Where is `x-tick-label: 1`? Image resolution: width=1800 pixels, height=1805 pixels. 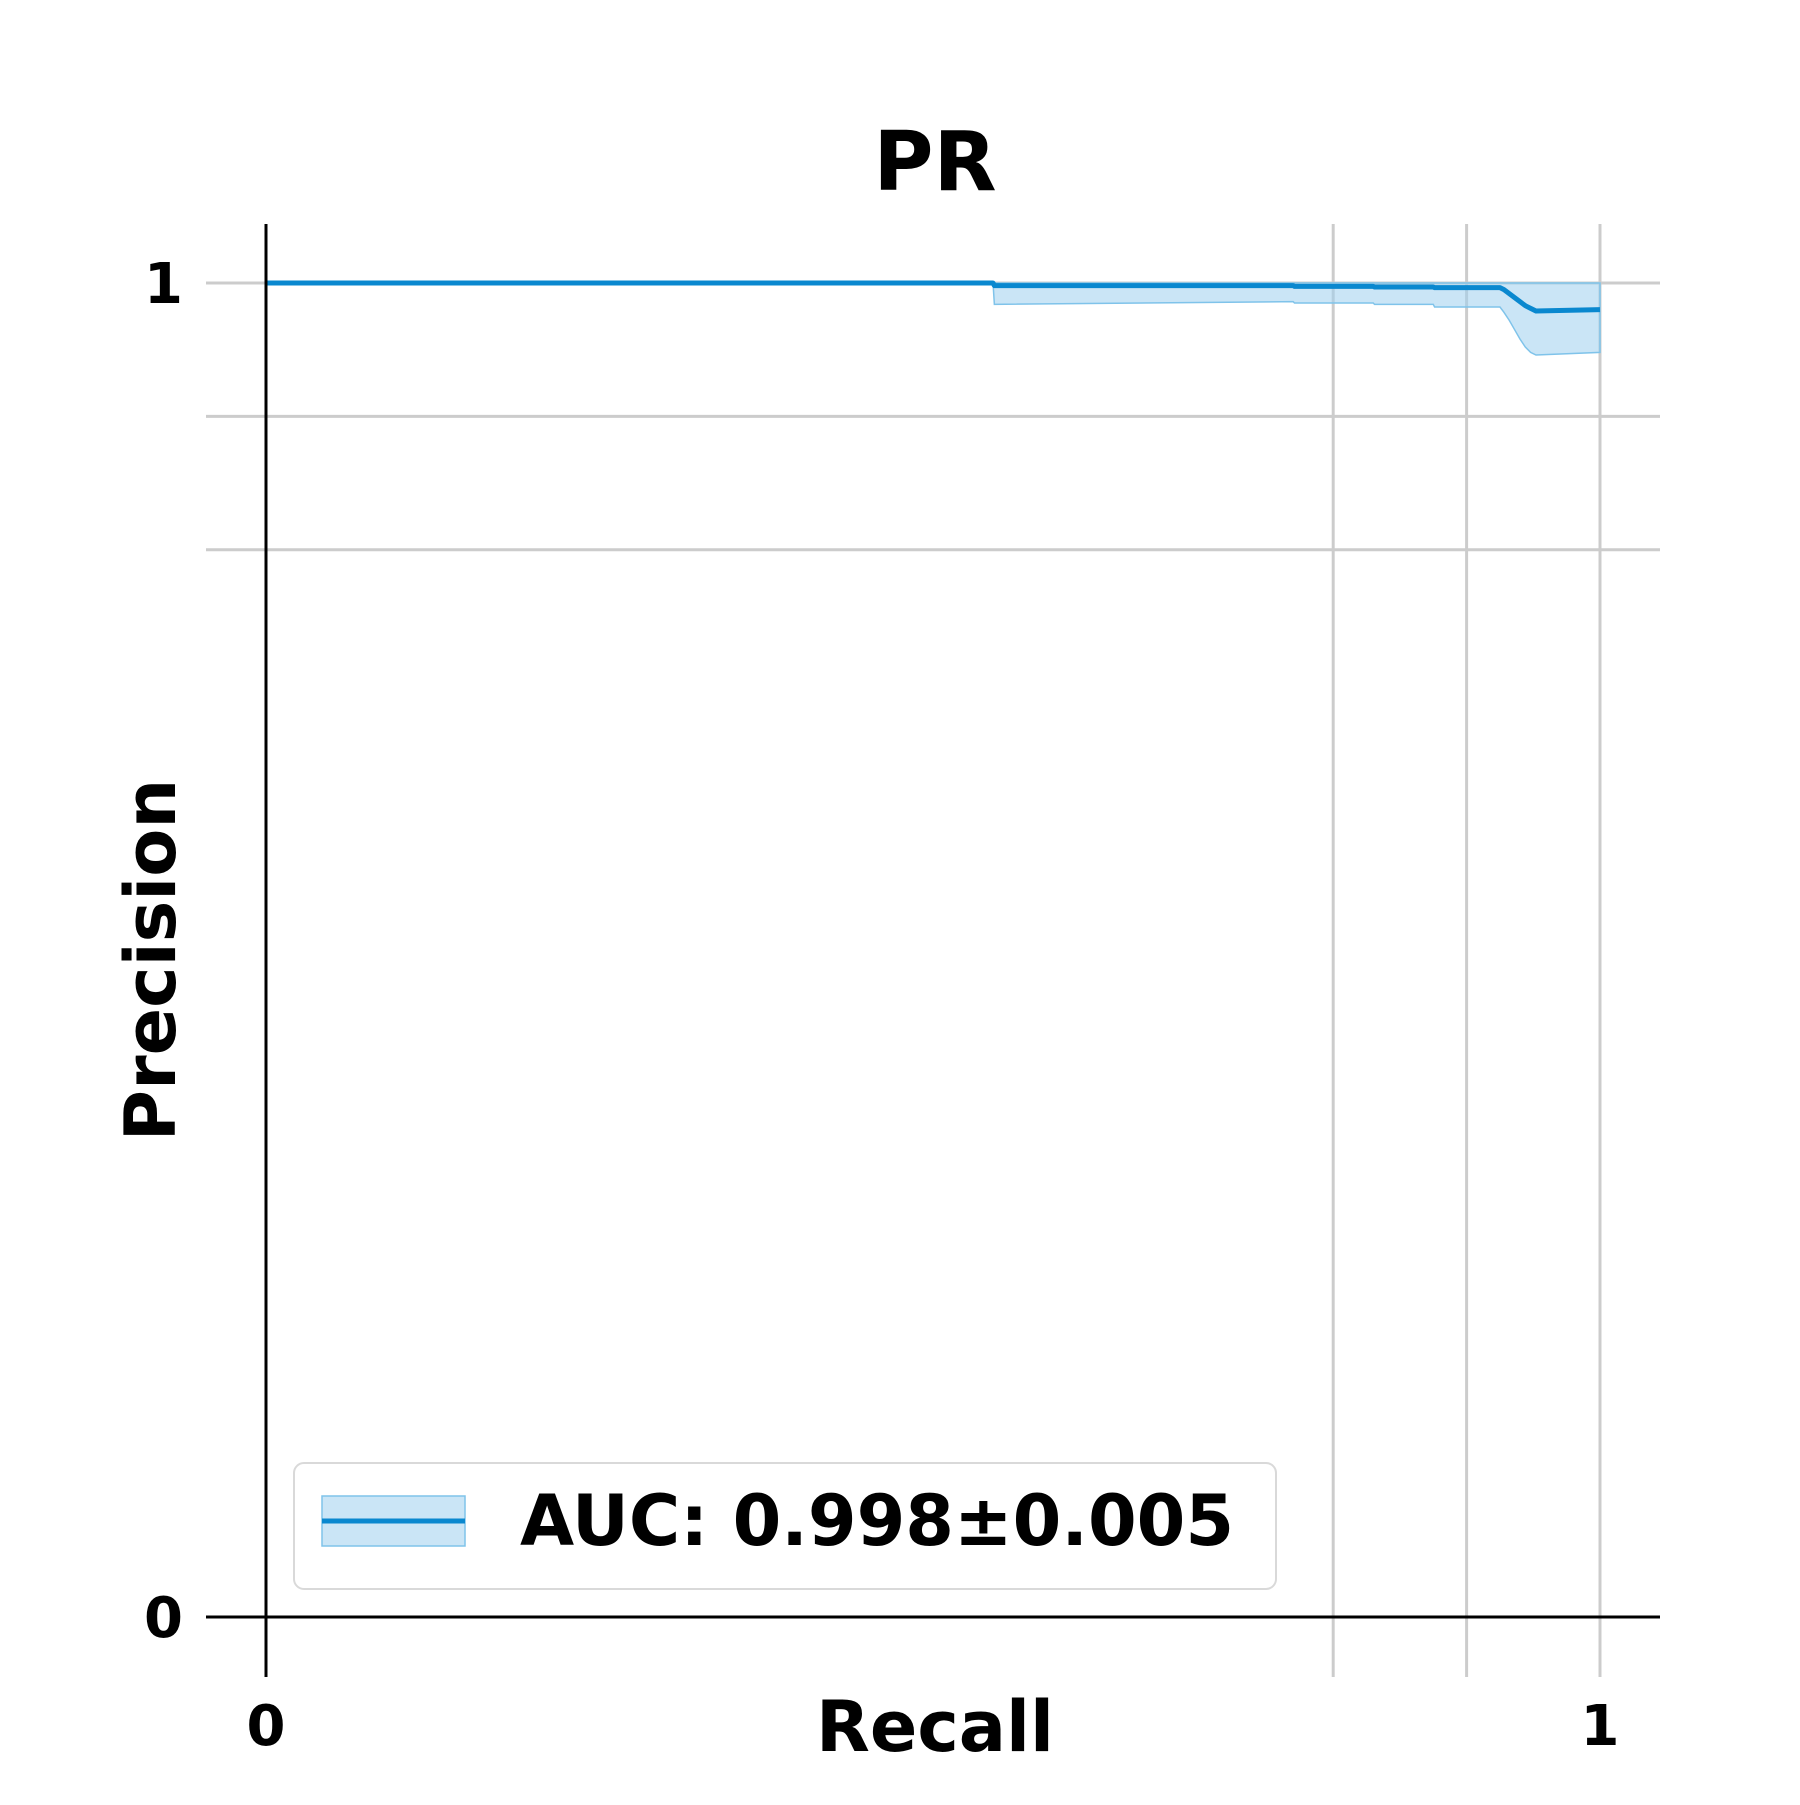
x-tick-label: 1 is located at coordinates (1600, 1726).